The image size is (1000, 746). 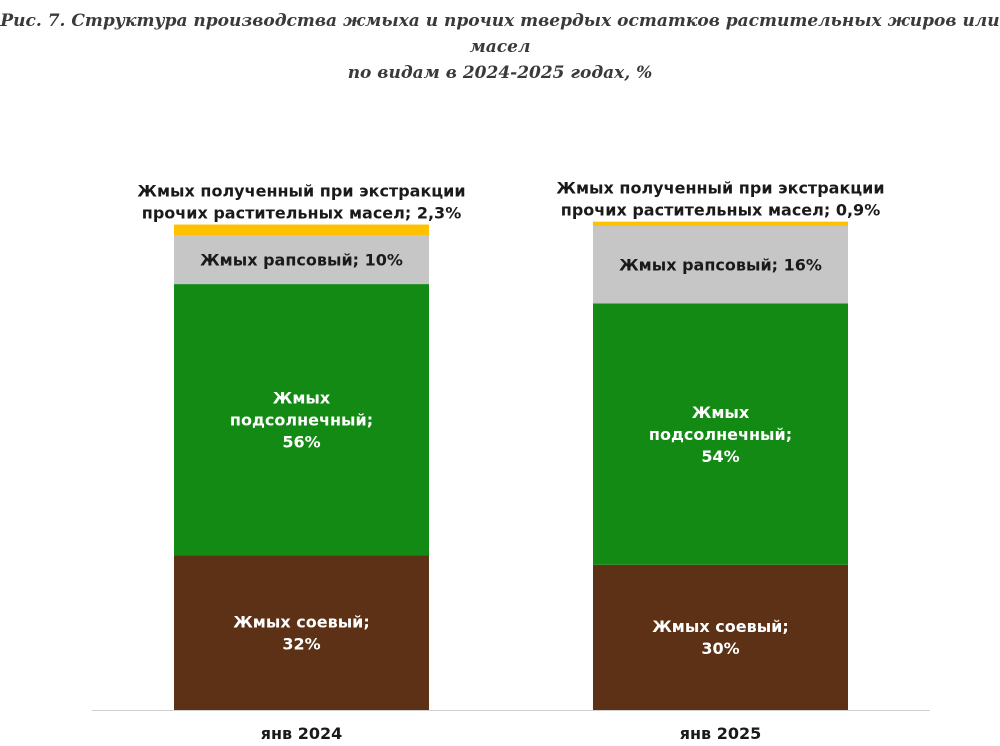 I want to click on data-label-soy-2: Жмых соевый; 30%, so click(x=720, y=637).